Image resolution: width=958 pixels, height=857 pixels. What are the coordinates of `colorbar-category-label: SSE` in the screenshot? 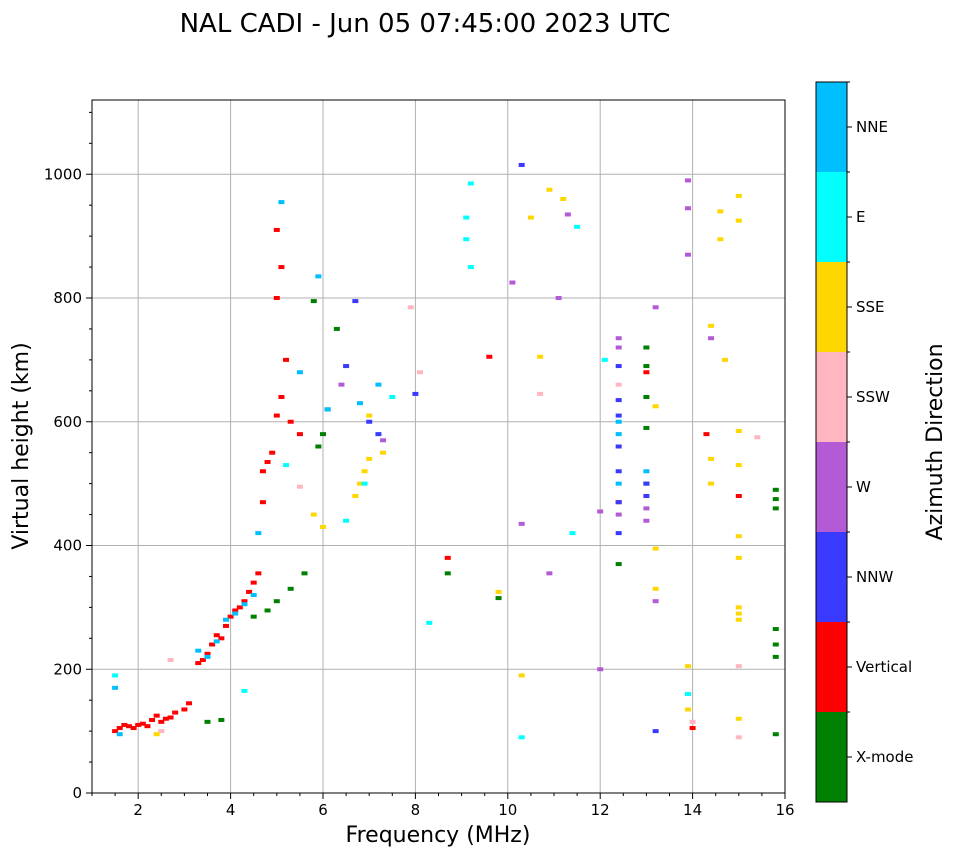 It's located at (870, 307).